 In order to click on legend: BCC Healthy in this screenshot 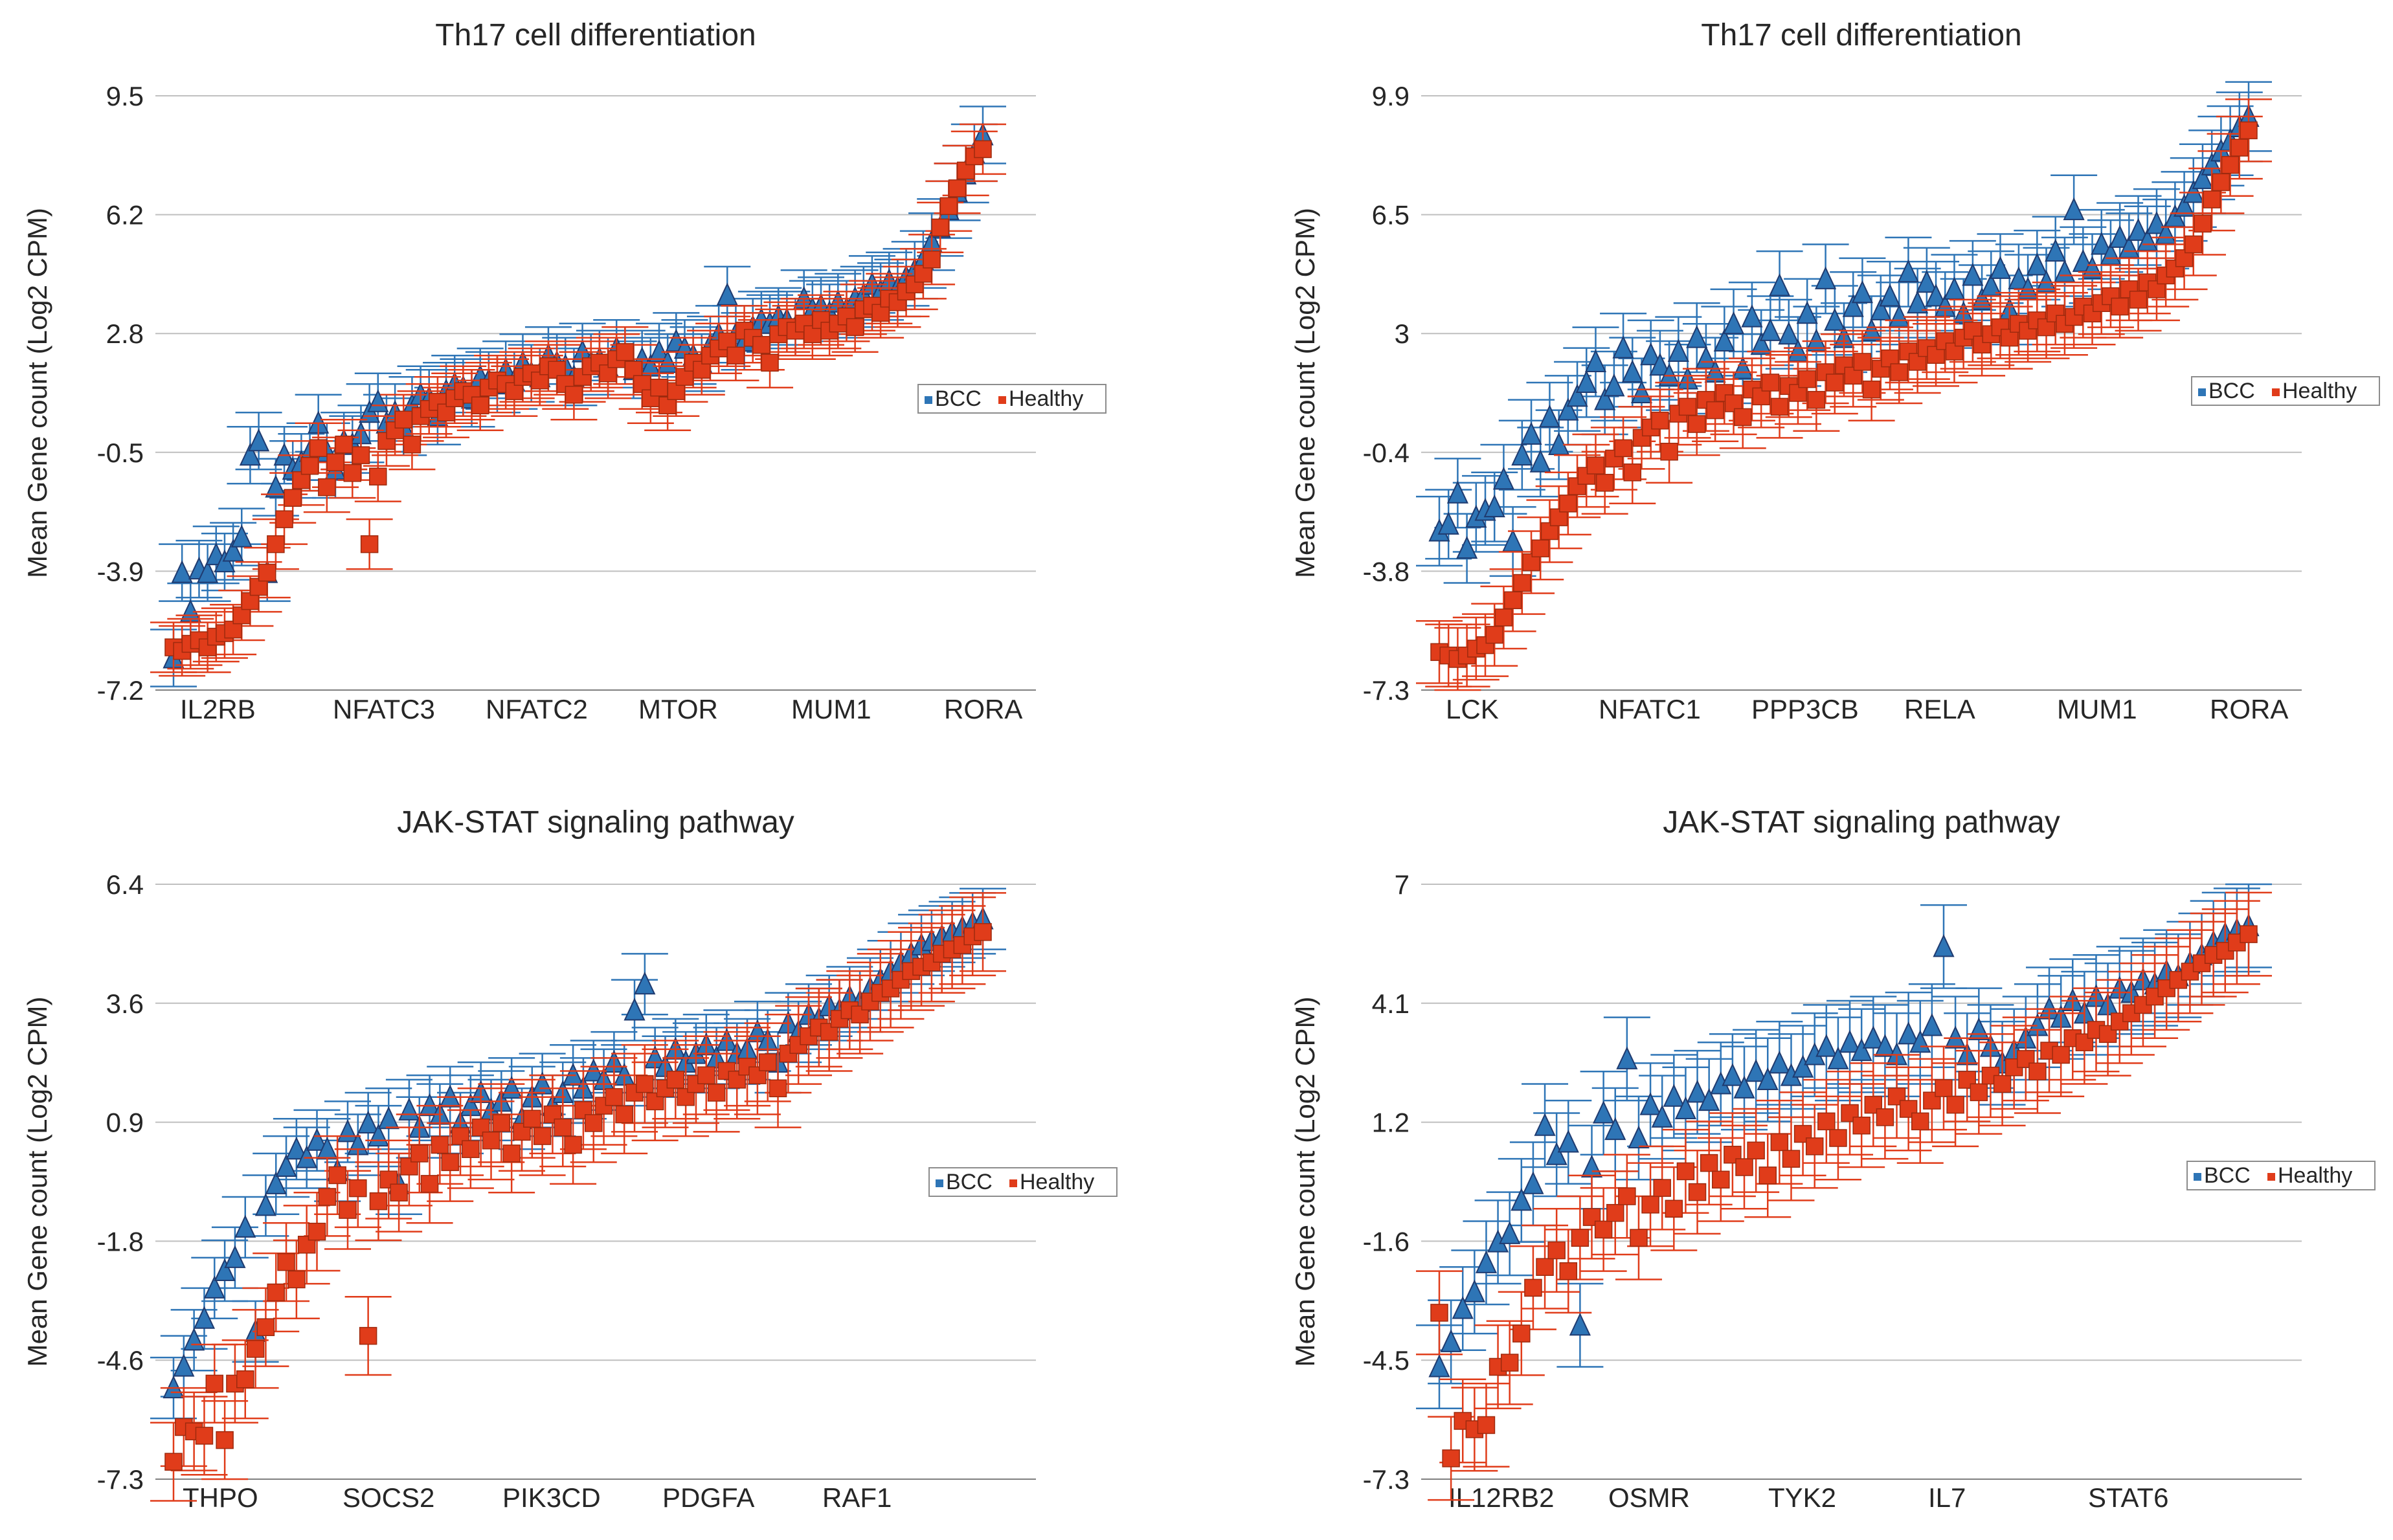, I will do `click(1023, 1182)`.